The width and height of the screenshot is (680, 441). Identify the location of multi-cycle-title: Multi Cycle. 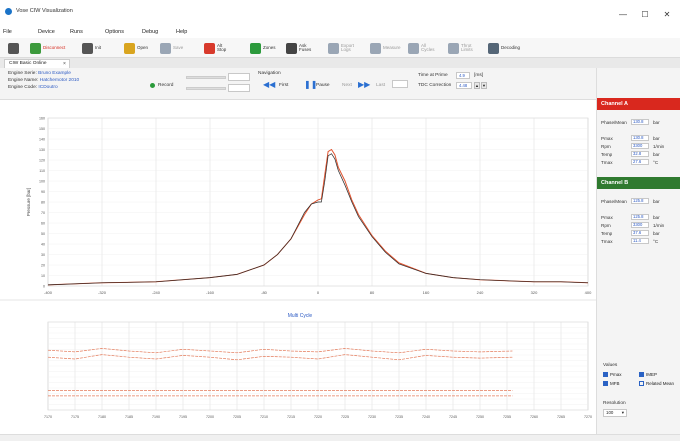
(300, 316).